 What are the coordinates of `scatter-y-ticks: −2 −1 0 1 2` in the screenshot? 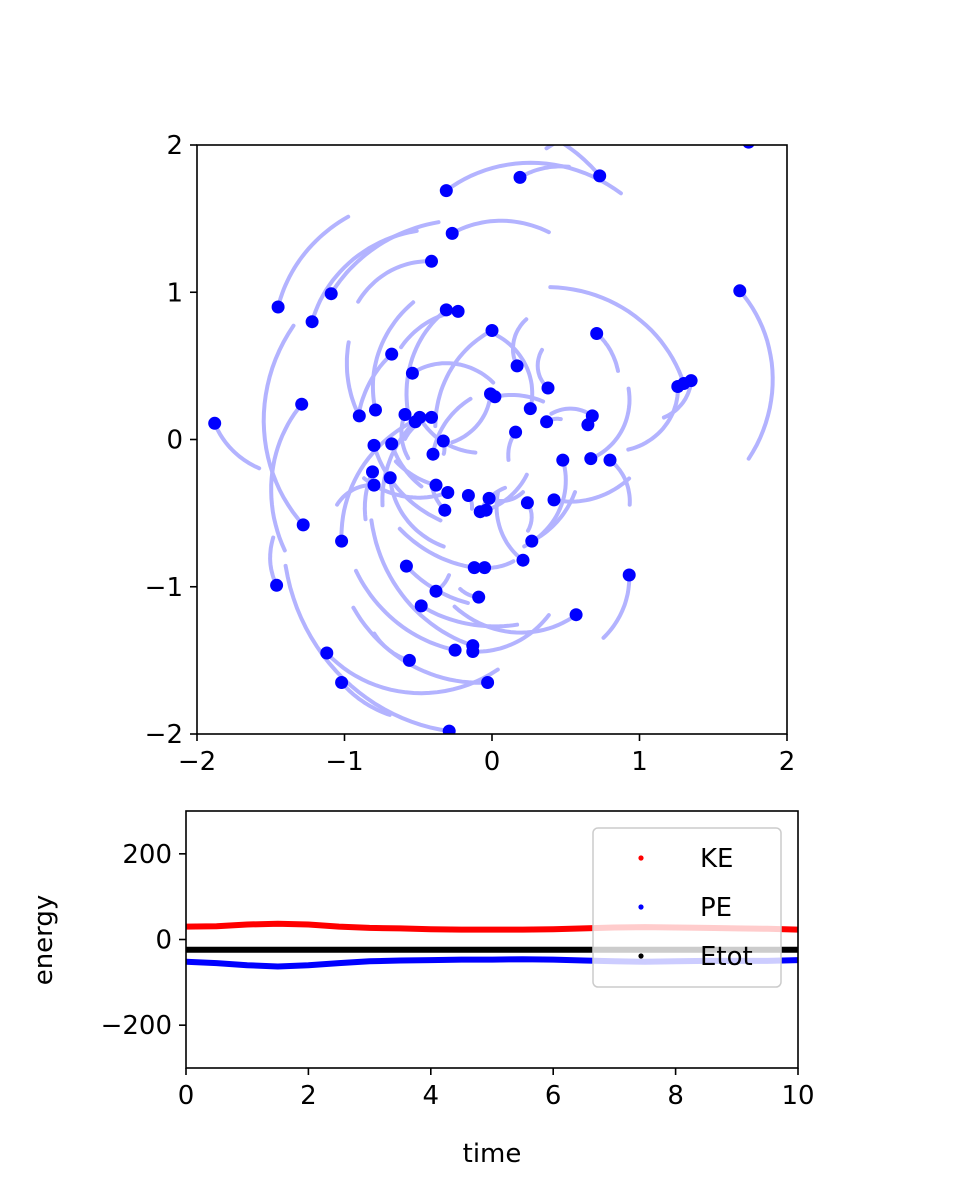 It's located at (171, 440).